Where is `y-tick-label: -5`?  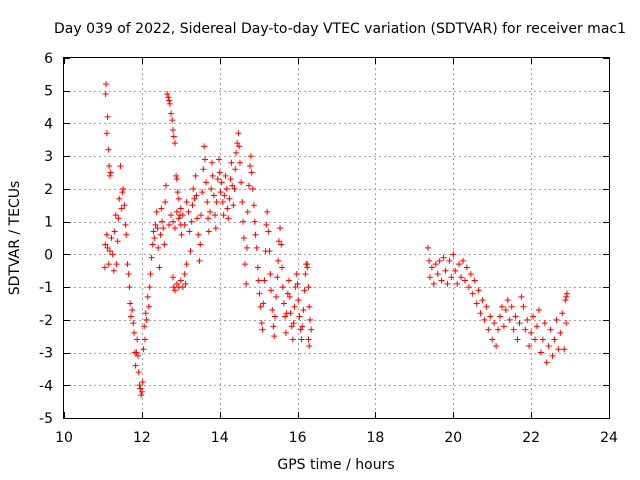
y-tick-label: -5 is located at coordinates (46, 419).